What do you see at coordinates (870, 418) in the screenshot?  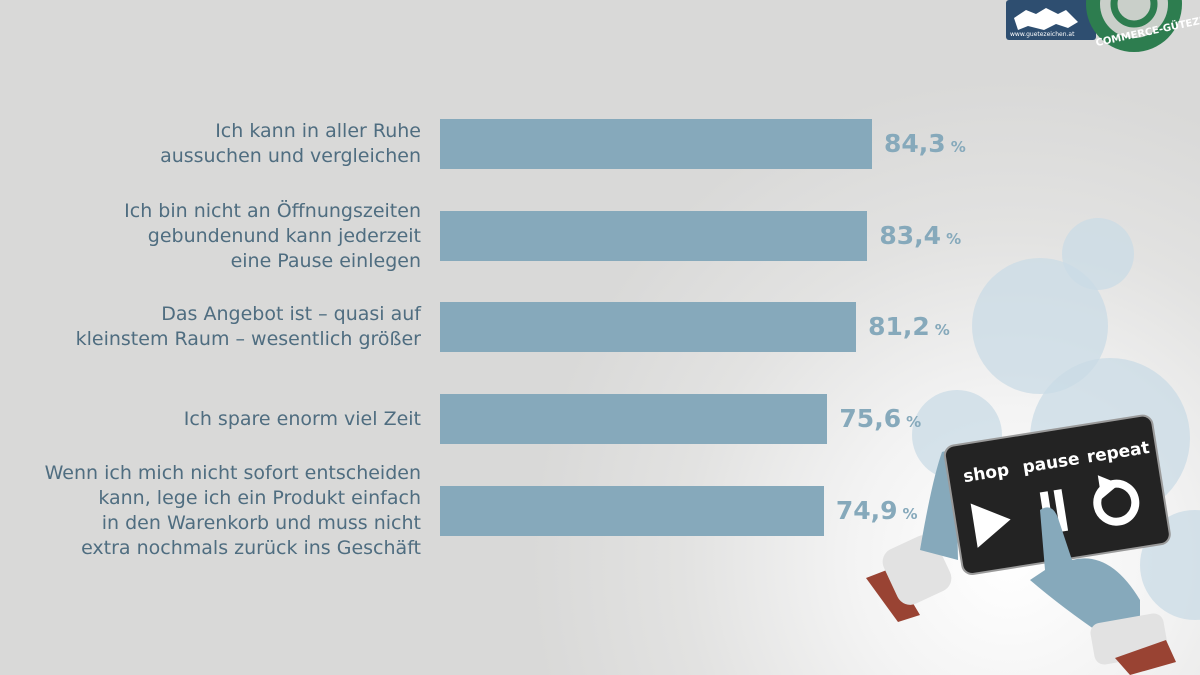 I see `data-label-value: 75,6` at bounding box center [870, 418].